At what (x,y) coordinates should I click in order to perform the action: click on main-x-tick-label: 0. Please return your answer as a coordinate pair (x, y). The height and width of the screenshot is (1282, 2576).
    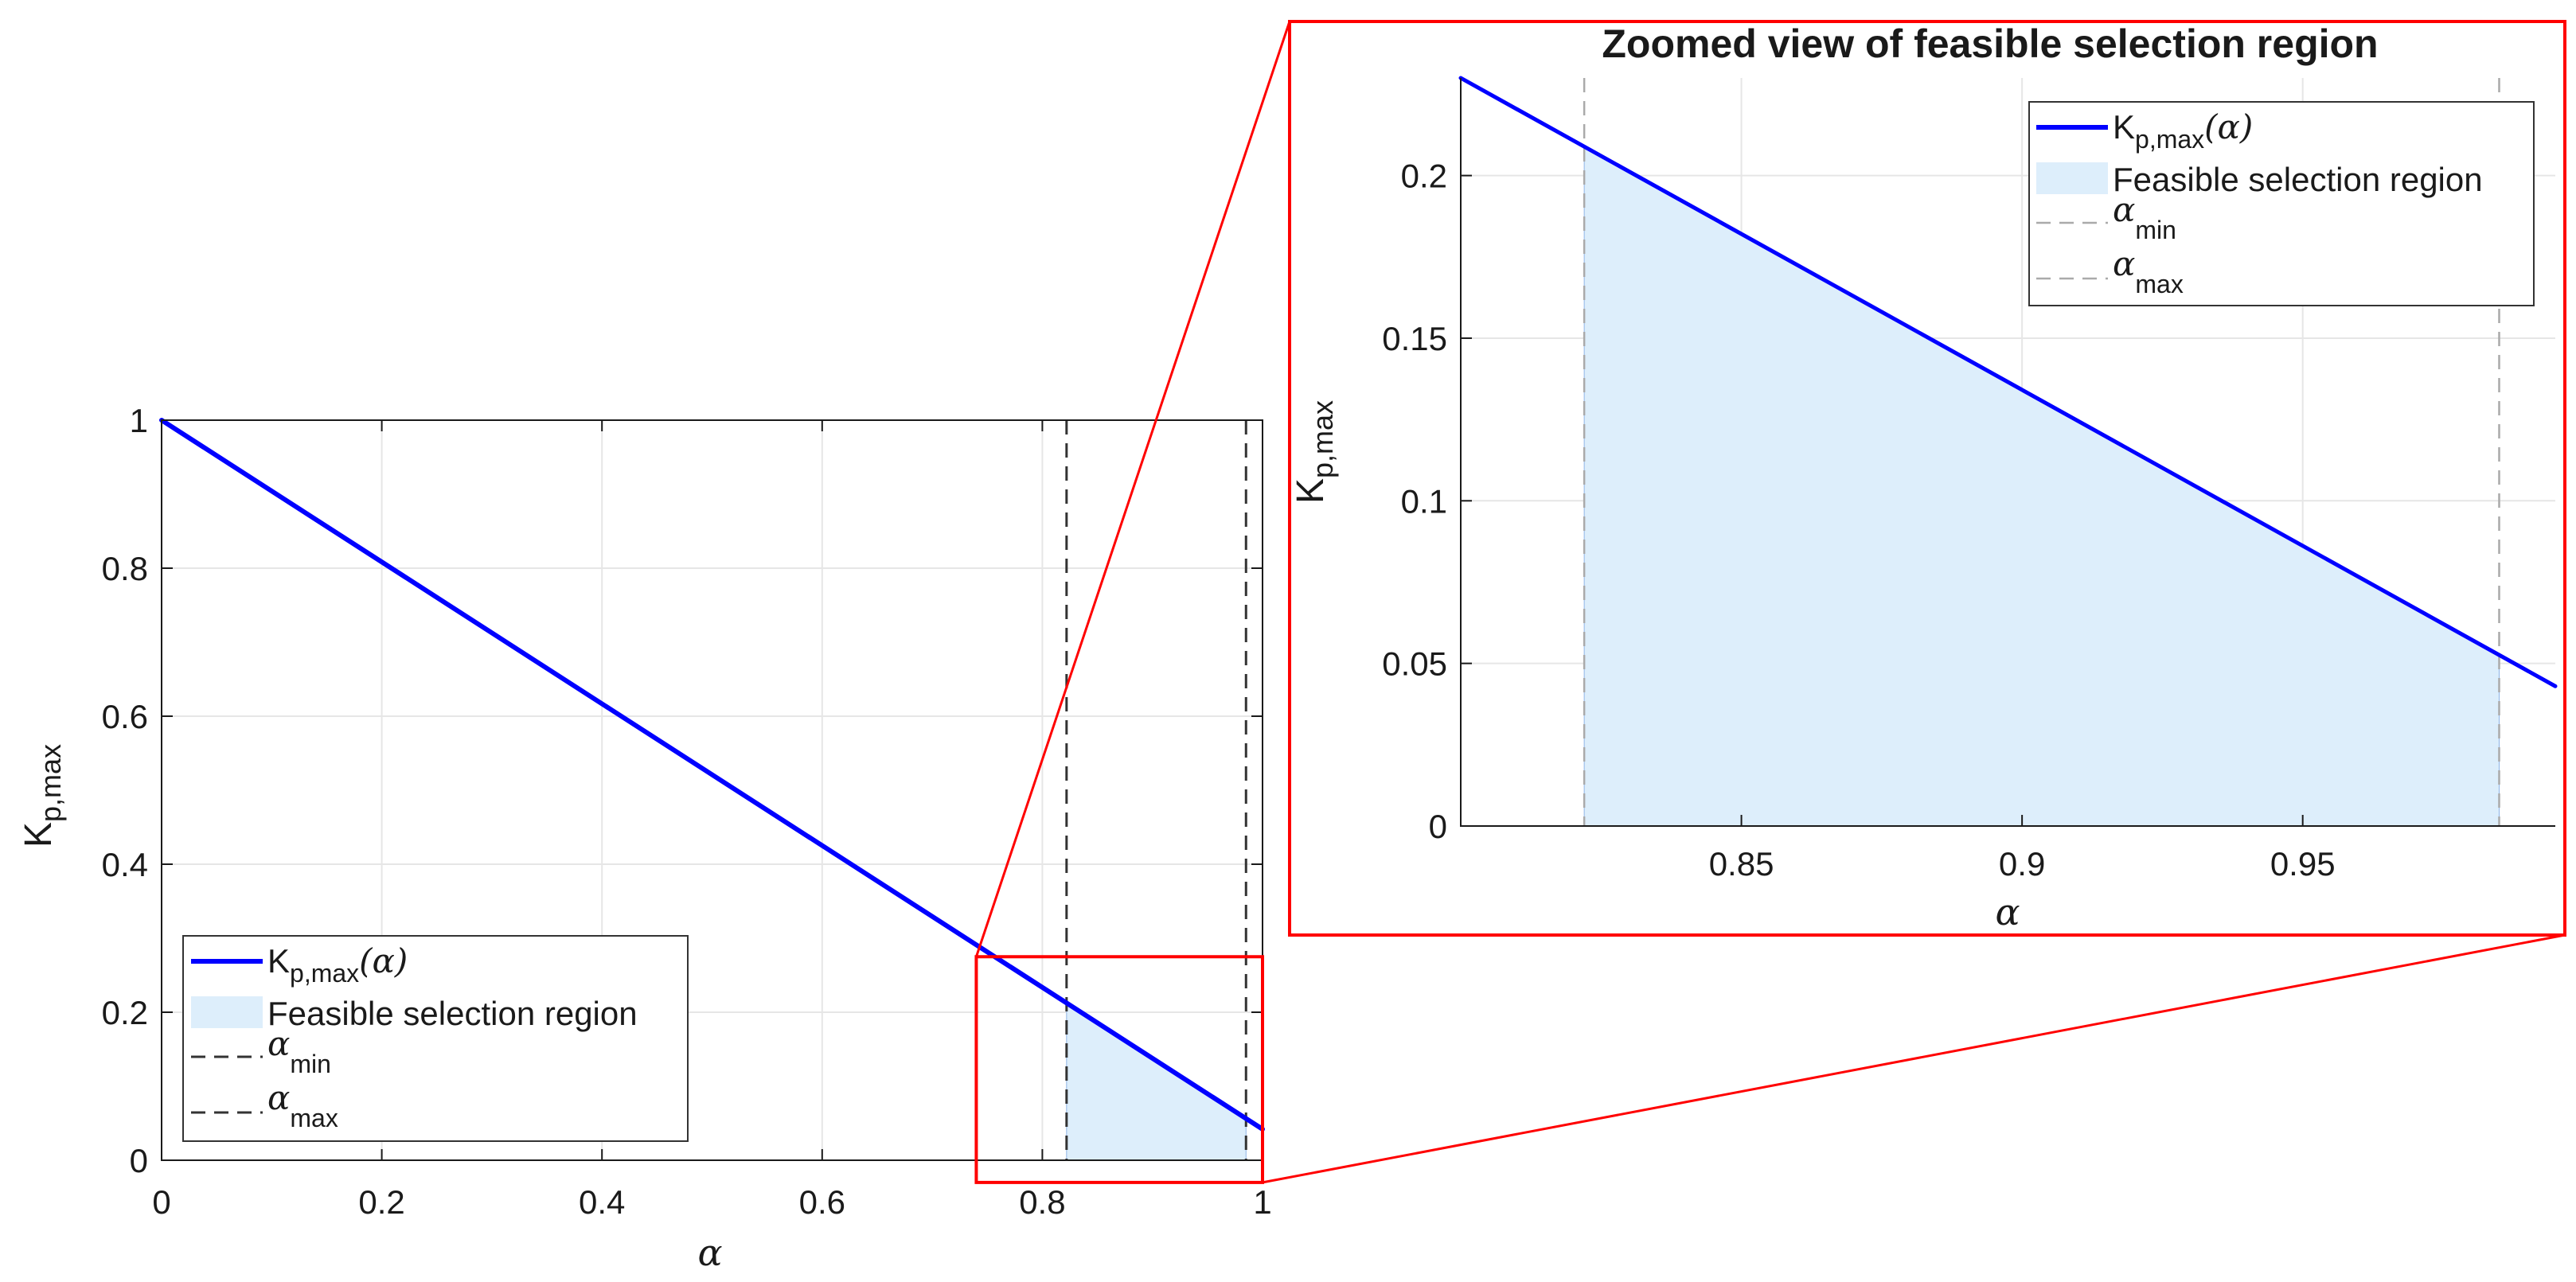
    Looking at the image, I should click on (161, 1202).